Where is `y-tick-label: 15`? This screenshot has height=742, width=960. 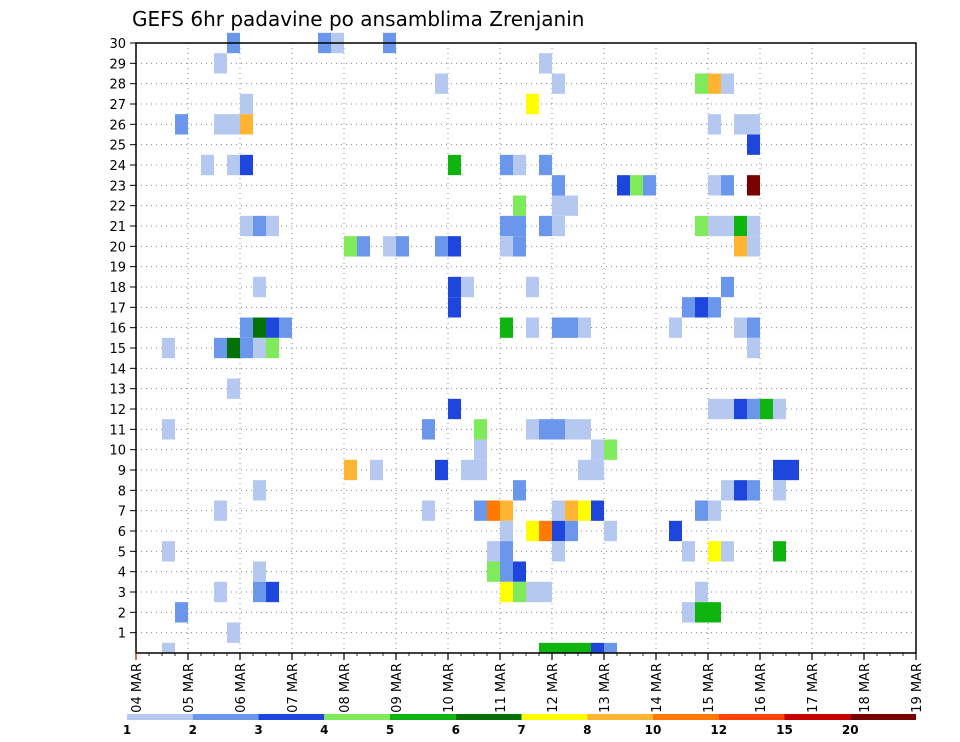
y-tick-label: 15 is located at coordinates (117, 349).